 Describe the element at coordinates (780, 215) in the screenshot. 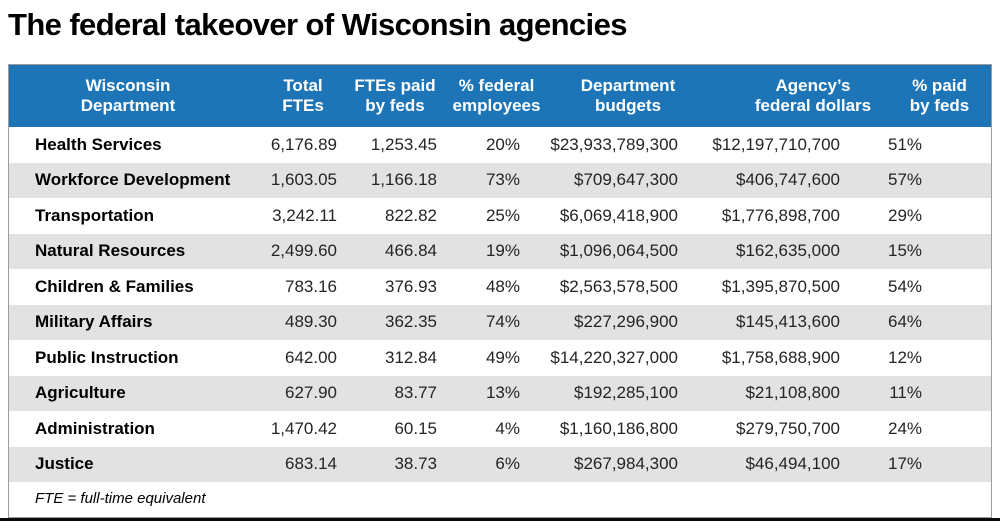

I see `cell-agencys_federal_dollars: $1,776,898,700` at that location.